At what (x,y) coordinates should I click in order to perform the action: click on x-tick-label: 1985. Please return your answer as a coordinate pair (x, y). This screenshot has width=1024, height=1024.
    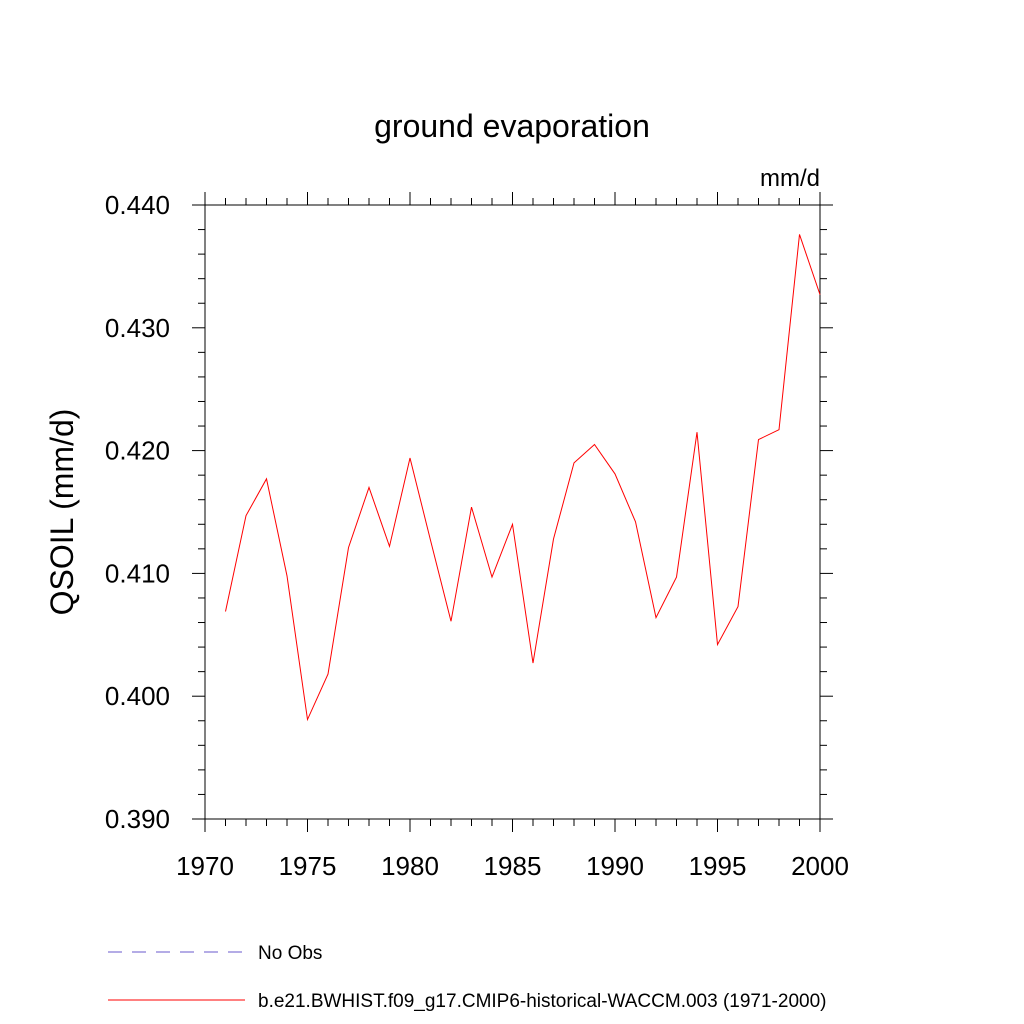
    Looking at the image, I should click on (513, 866).